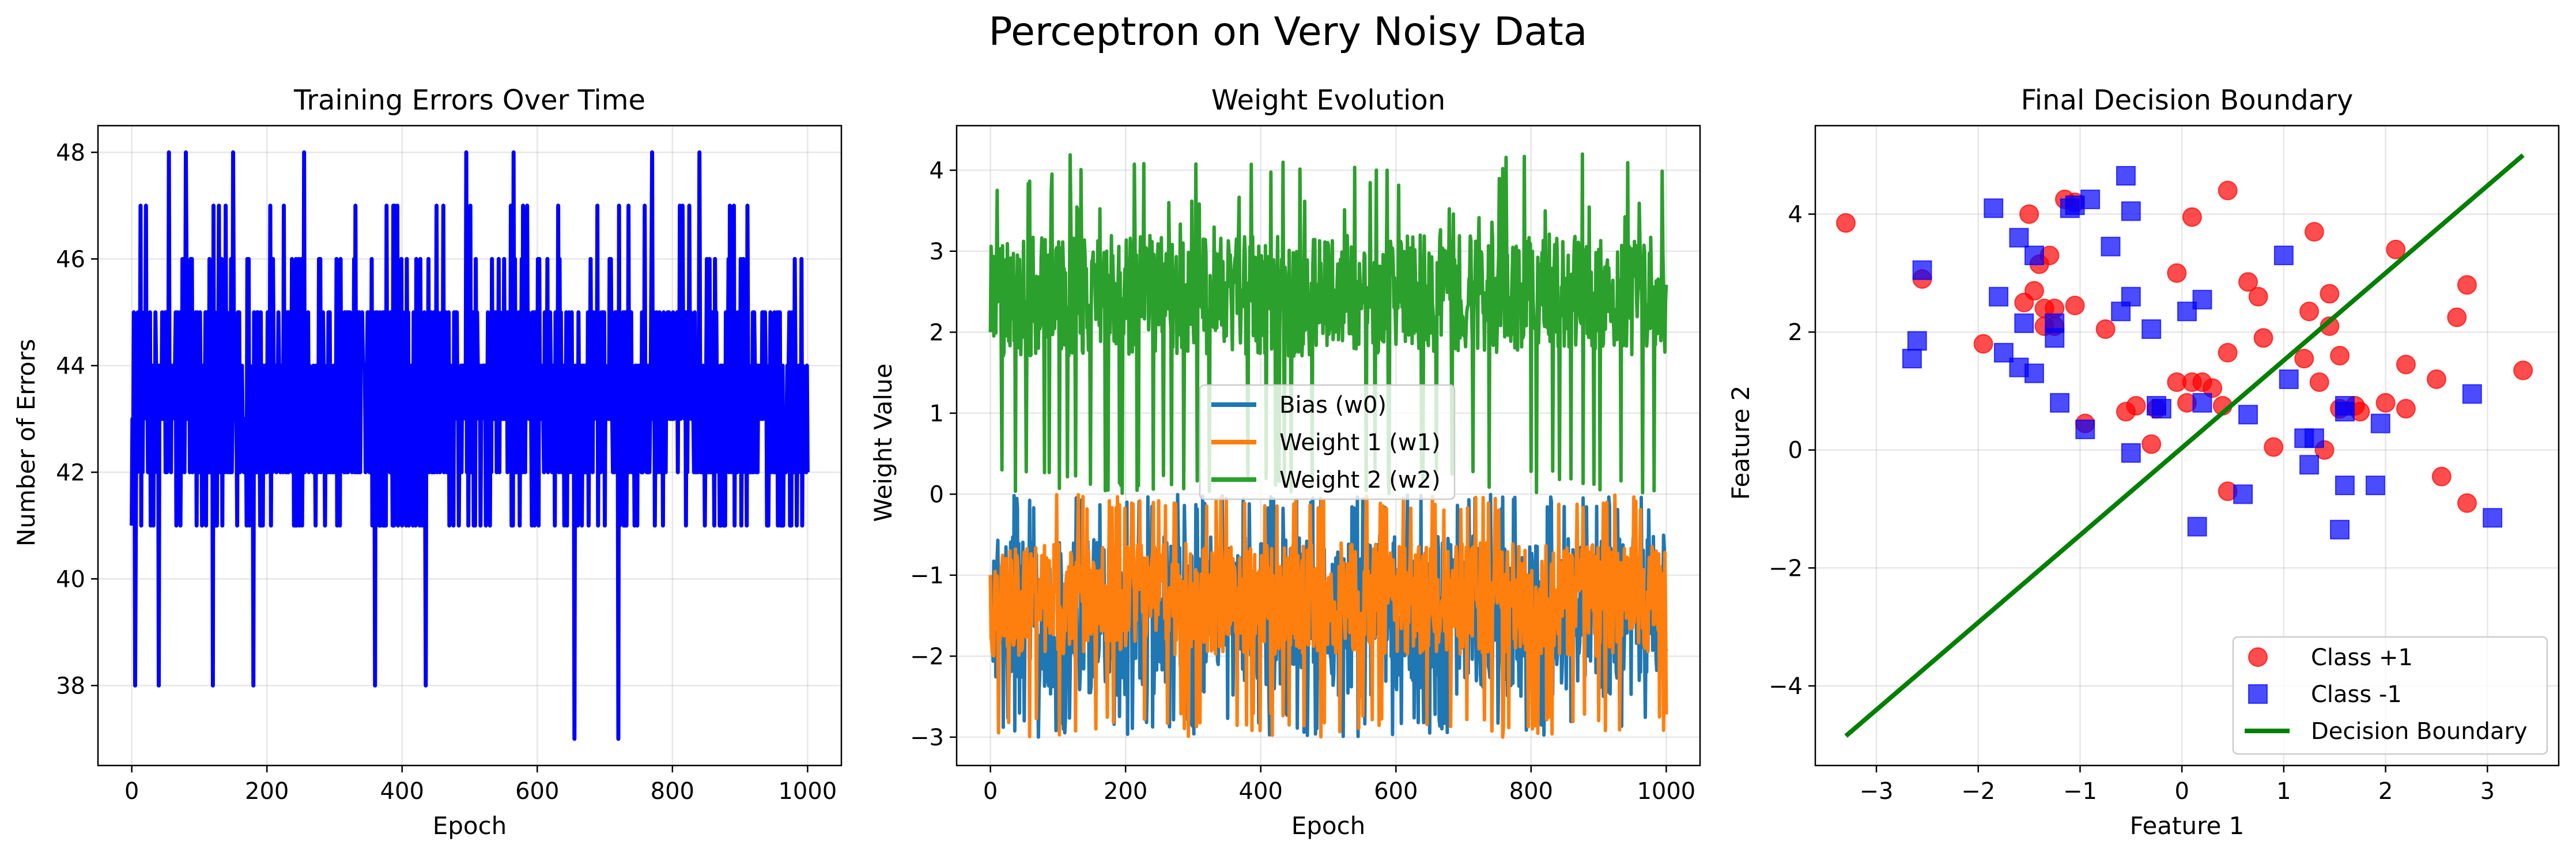 Image resolution: width=2576 pixels, height=856 pixels. Describe the element at coordinates (70, 472) in the screenshot. I see `y-tick-label: 42` at that location.